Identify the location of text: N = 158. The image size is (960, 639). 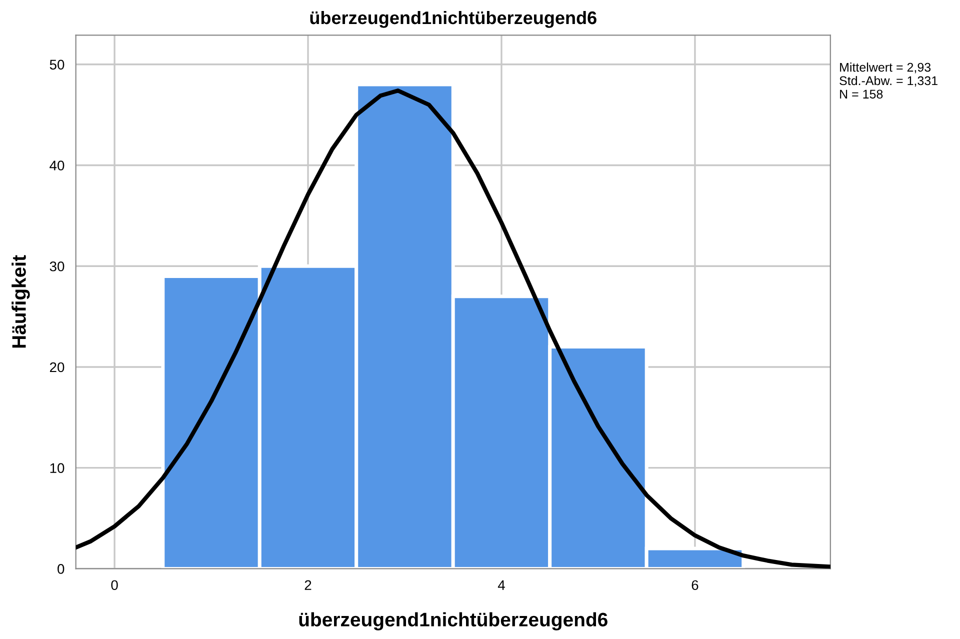
(861, 94).